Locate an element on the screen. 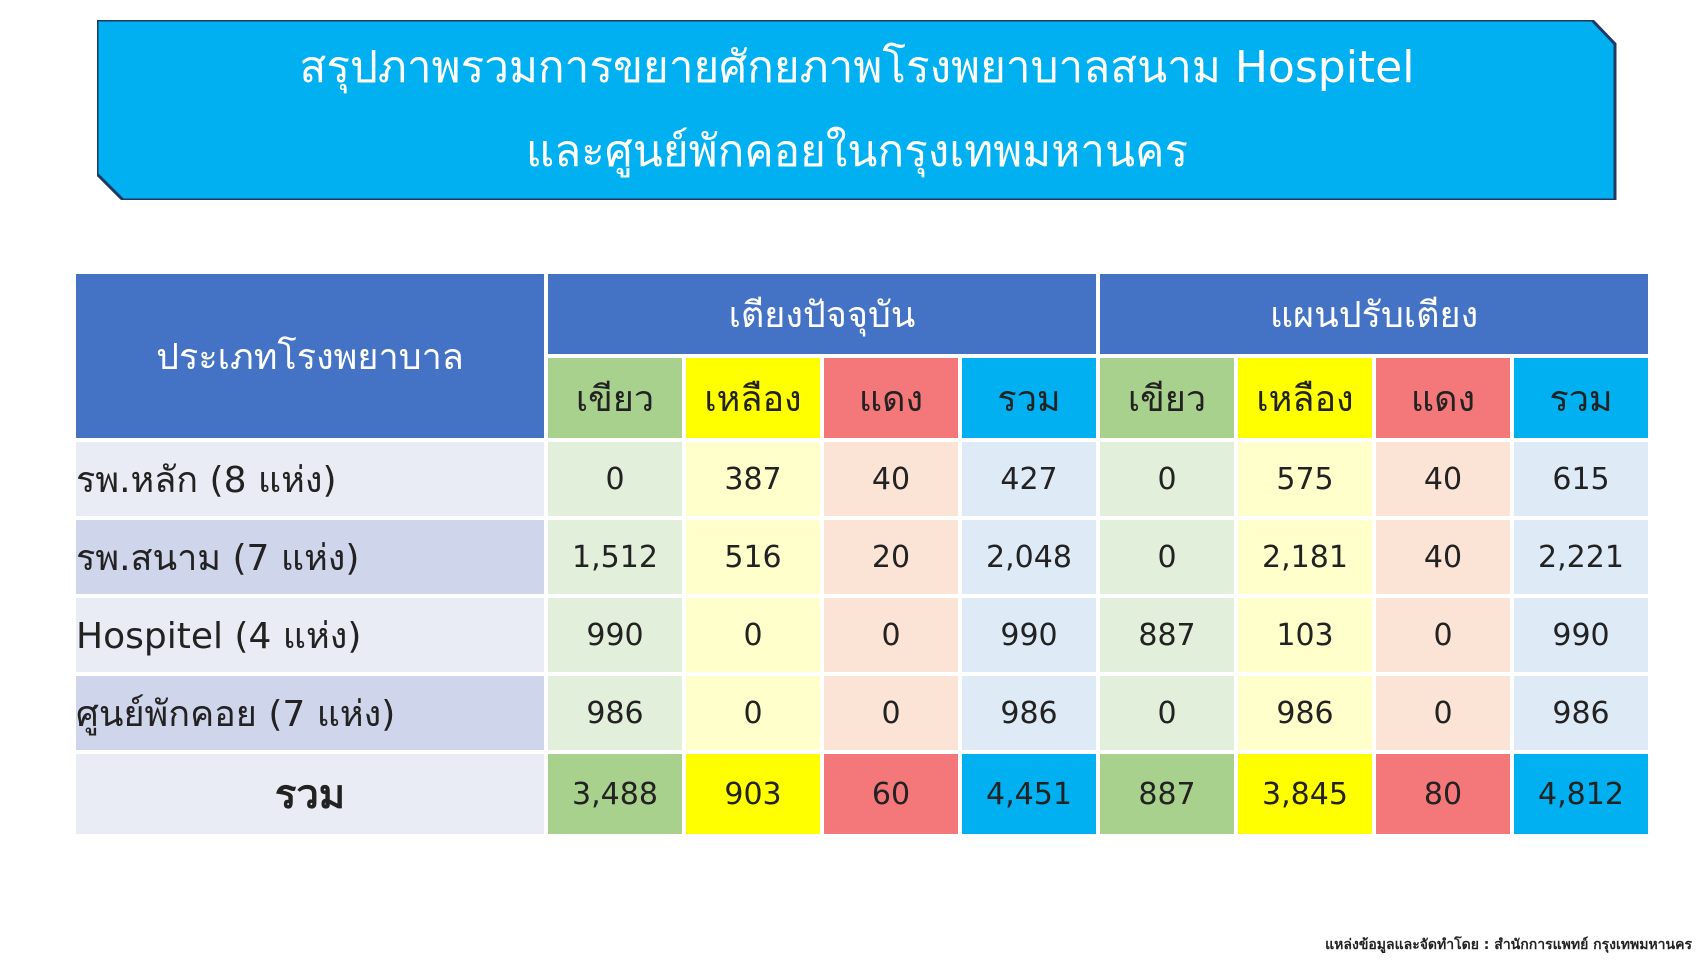 The width and height of the screenshot is (1706, 960). row-name: ศูนย์พักคอย (7 แห่ง) is located at coordinates (310, 713).